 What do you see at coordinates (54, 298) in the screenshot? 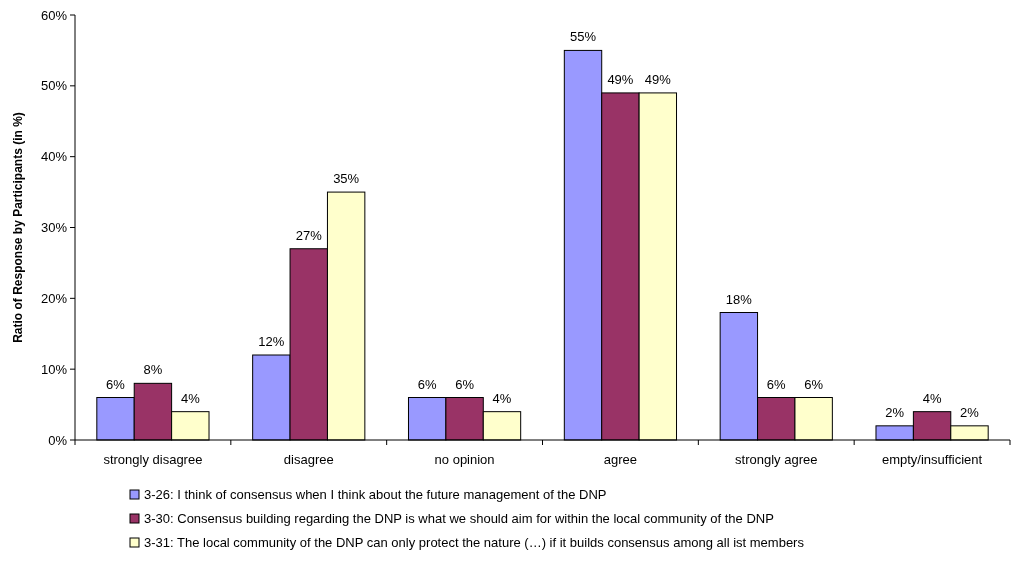
I see `y-tick-label: 20%` at bounding box center [54, 298].